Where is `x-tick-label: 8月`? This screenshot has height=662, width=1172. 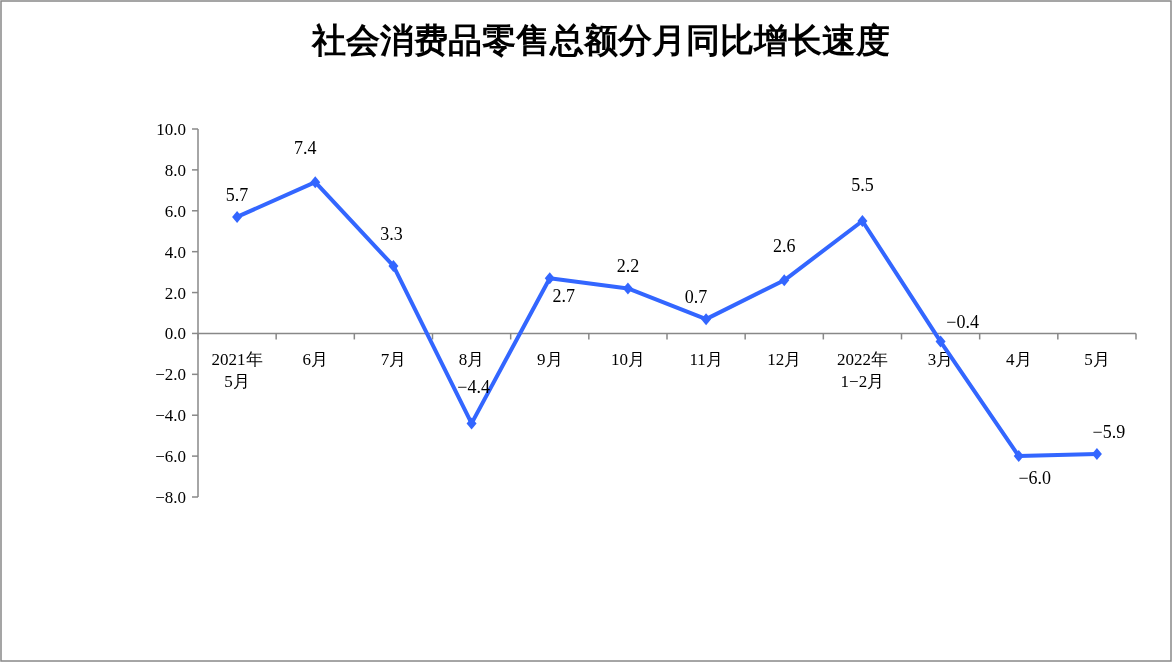 x-tick-label: 8月 is located at coordinates (471, 360).